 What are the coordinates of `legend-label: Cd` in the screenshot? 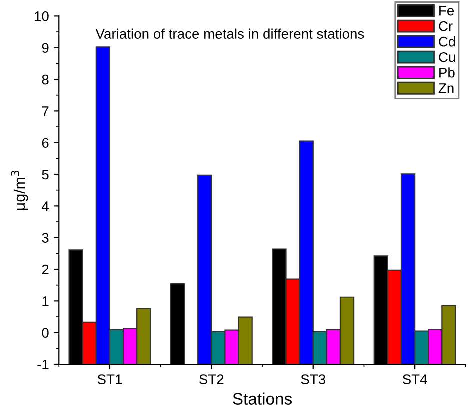 It's located at (447, 41).